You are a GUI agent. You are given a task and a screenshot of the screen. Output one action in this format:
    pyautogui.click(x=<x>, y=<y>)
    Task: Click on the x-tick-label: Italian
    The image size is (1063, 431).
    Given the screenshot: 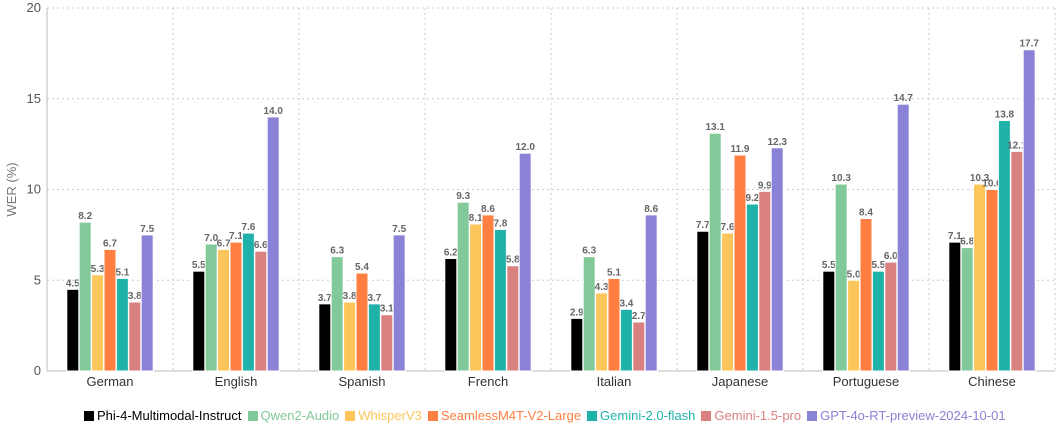 What is the action you would take?
    pyautogui.click(x=614, y=381)
    